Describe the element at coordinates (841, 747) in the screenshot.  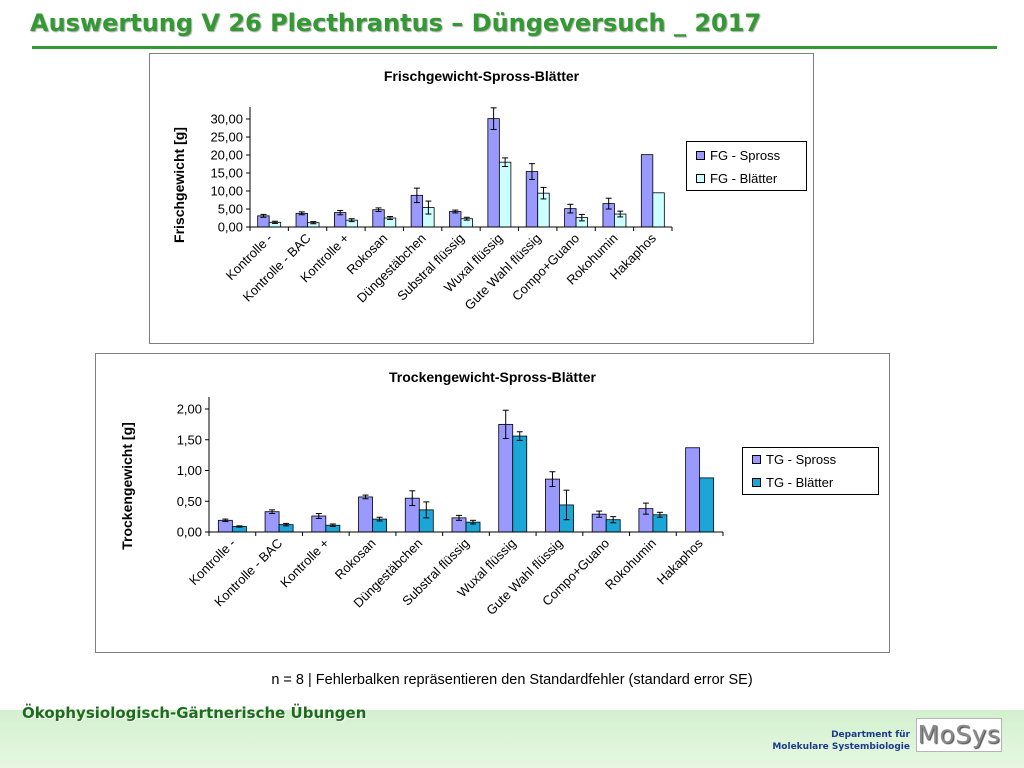
I see `department-label-line2: Molekulare Systembiologie` at that location.